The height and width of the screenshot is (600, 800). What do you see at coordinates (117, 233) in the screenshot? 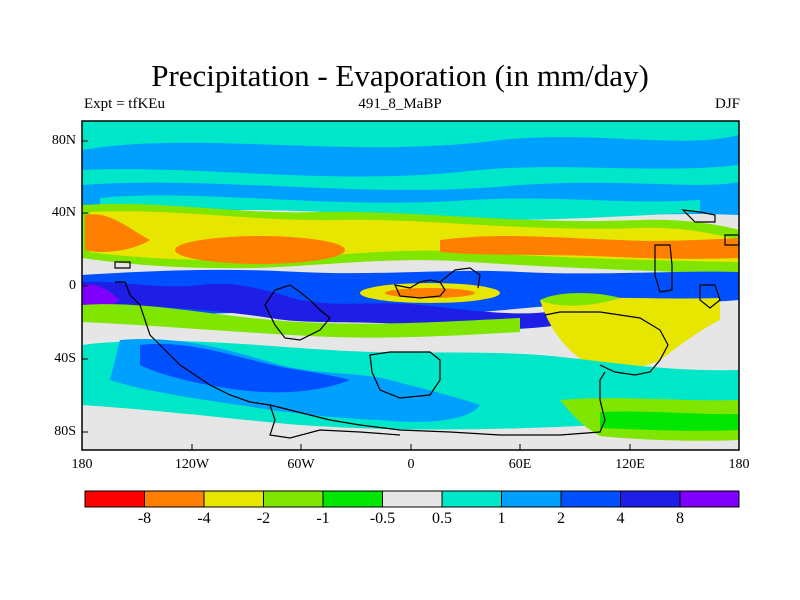
I see `field-dry-west` at bounding box center [117, 233].